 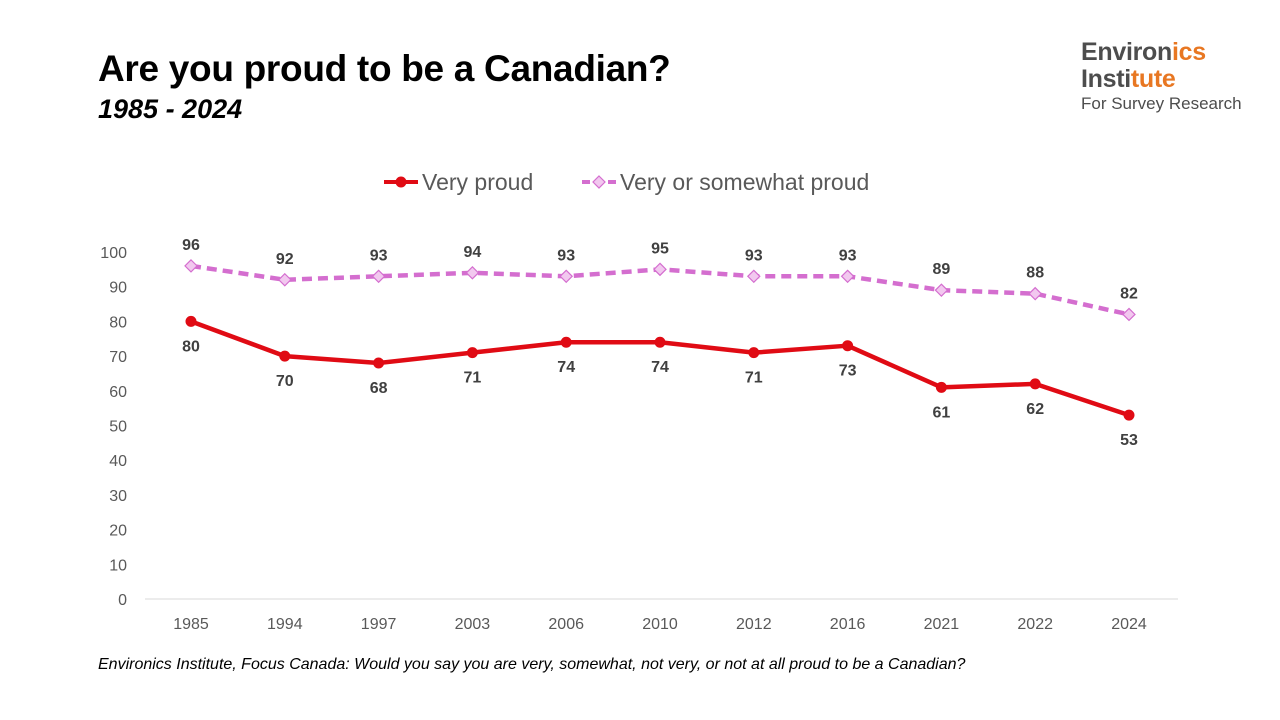 I want to click on x-tick-label: 2021, so click(x=942, y=624).